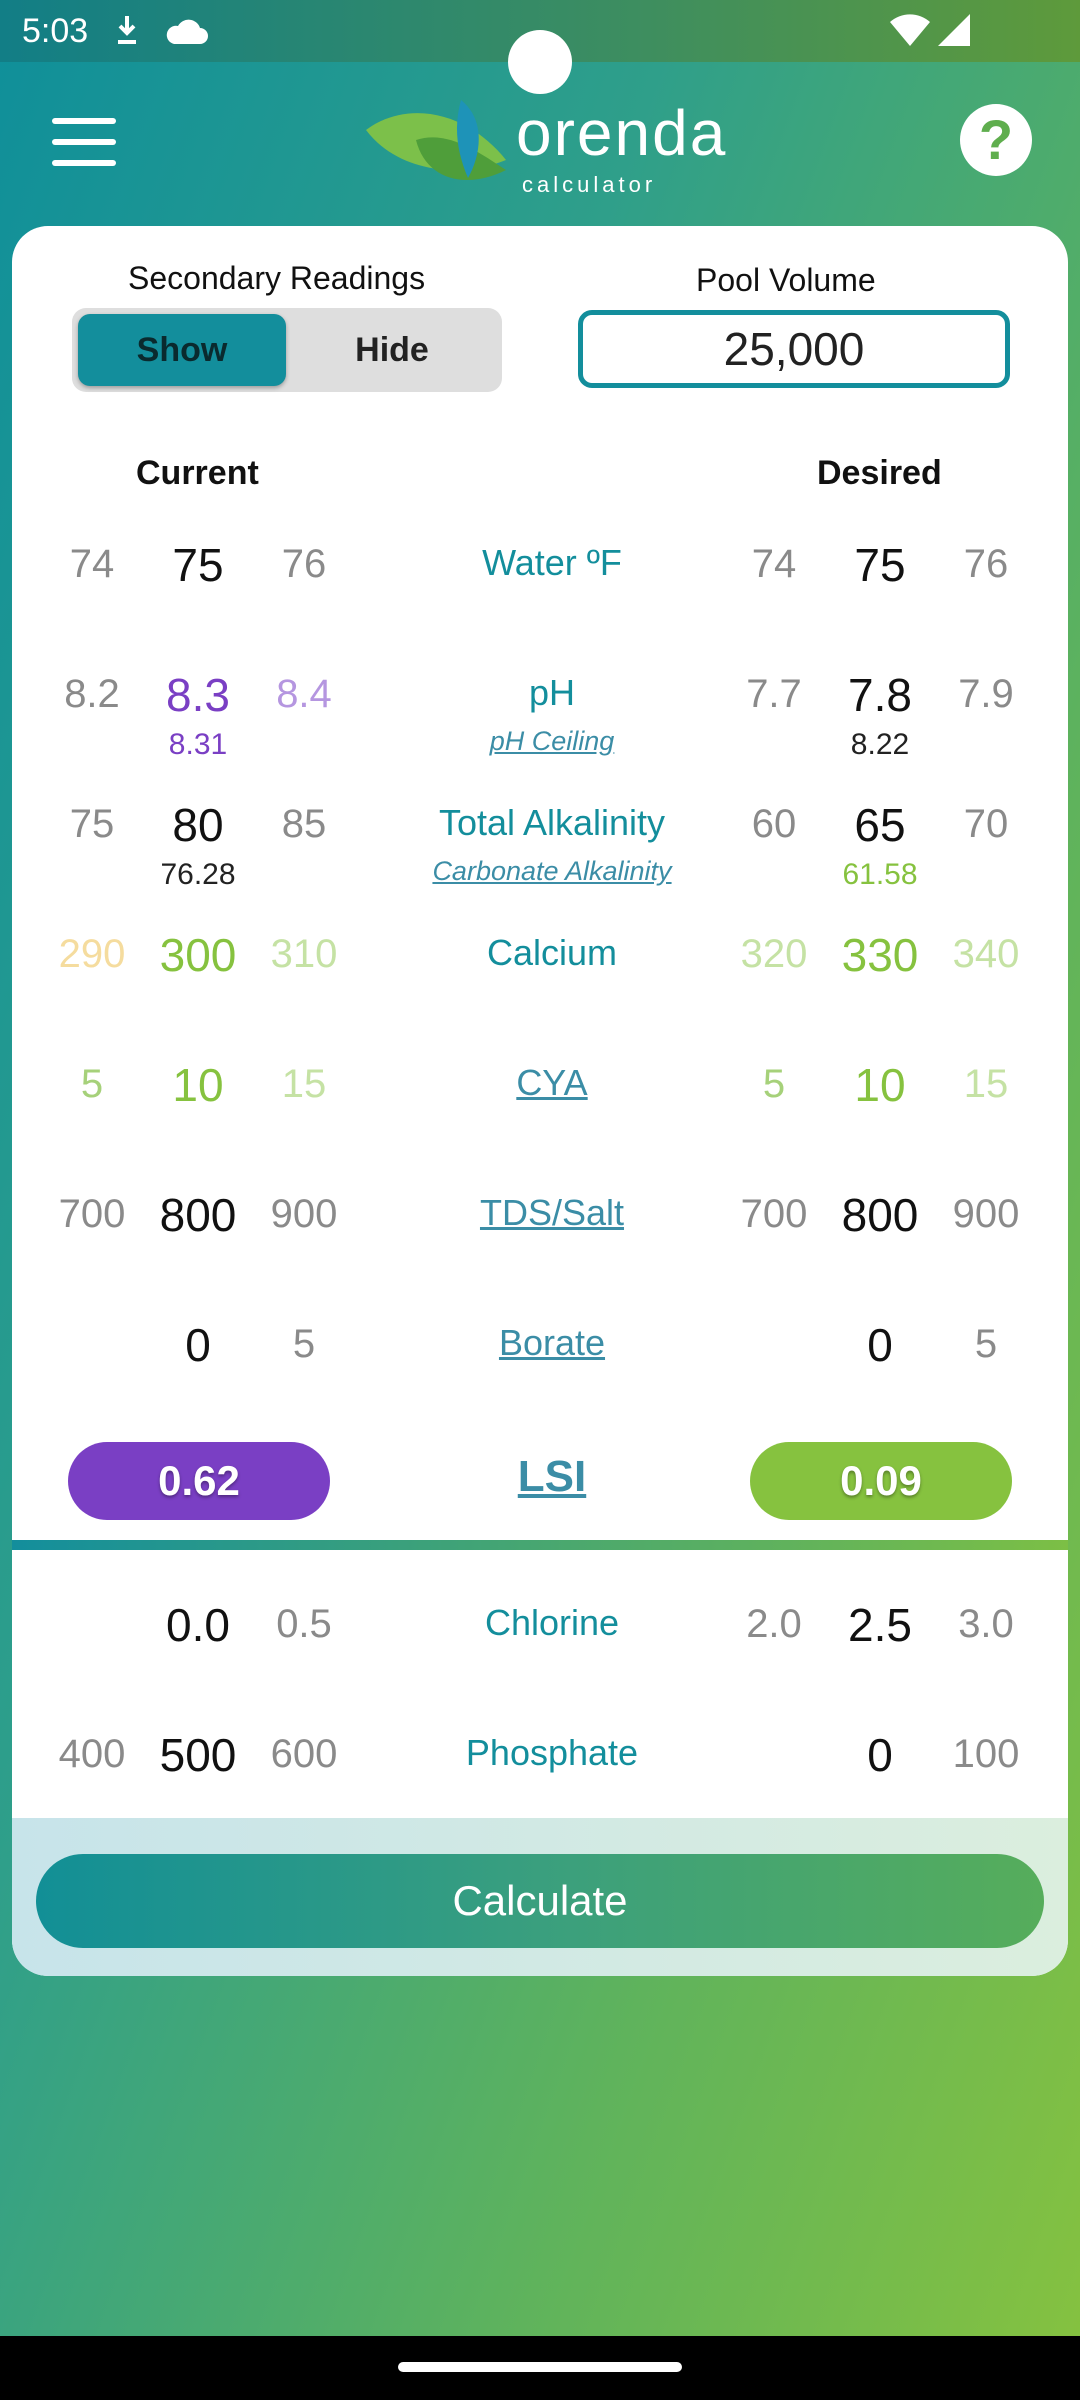  Describe the element at coordinates (540, 1381) in the screenshot. I see `row-borate: 0 5 Borate 0 5` at that location.